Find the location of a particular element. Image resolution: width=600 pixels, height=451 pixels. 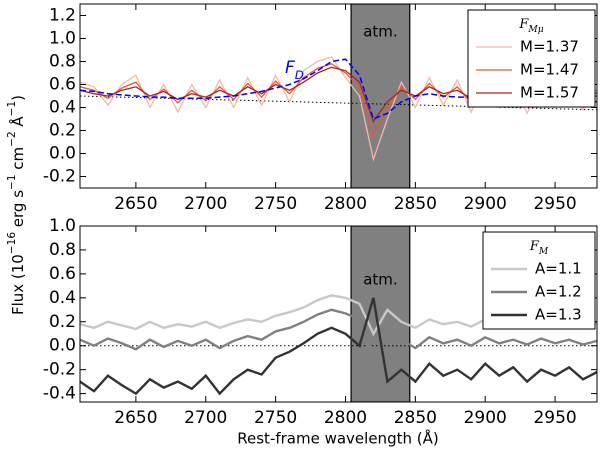

legend-label: M=1.47 is located at coordinates (549, 70).